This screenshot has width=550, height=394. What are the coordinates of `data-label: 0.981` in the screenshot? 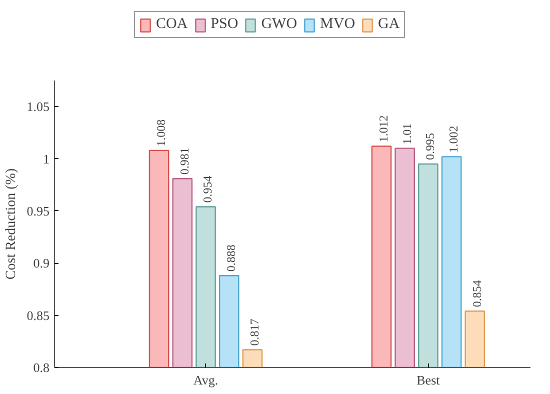 It's located at (184, 161).